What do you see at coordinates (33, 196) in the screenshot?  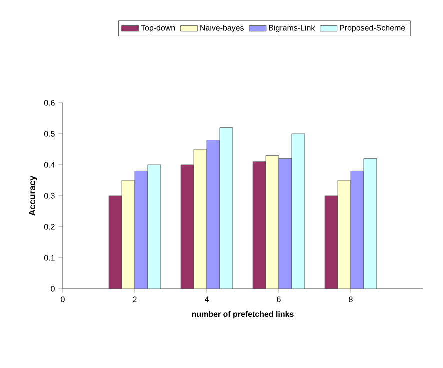 I see `y-axis-title: Accuracy` at bounding box center [33, 196].